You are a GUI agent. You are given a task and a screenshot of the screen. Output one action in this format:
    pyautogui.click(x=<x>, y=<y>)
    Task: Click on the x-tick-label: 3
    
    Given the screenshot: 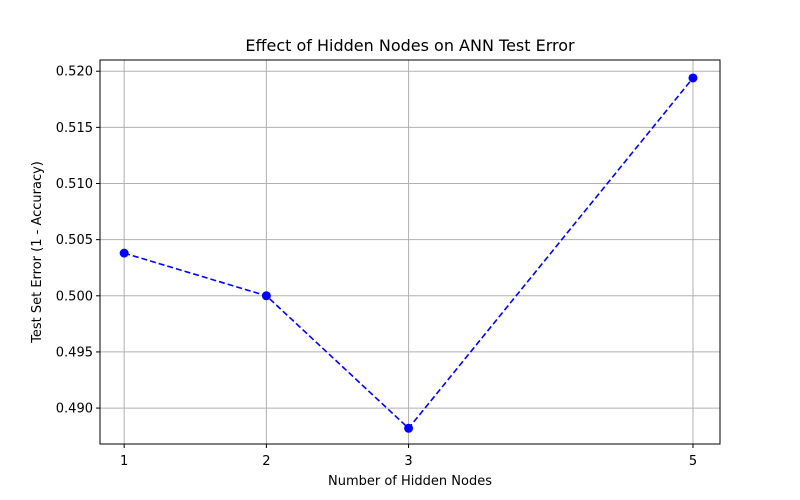 What is the action you would take?
    pyautogui.click(x=408, y=461)
    